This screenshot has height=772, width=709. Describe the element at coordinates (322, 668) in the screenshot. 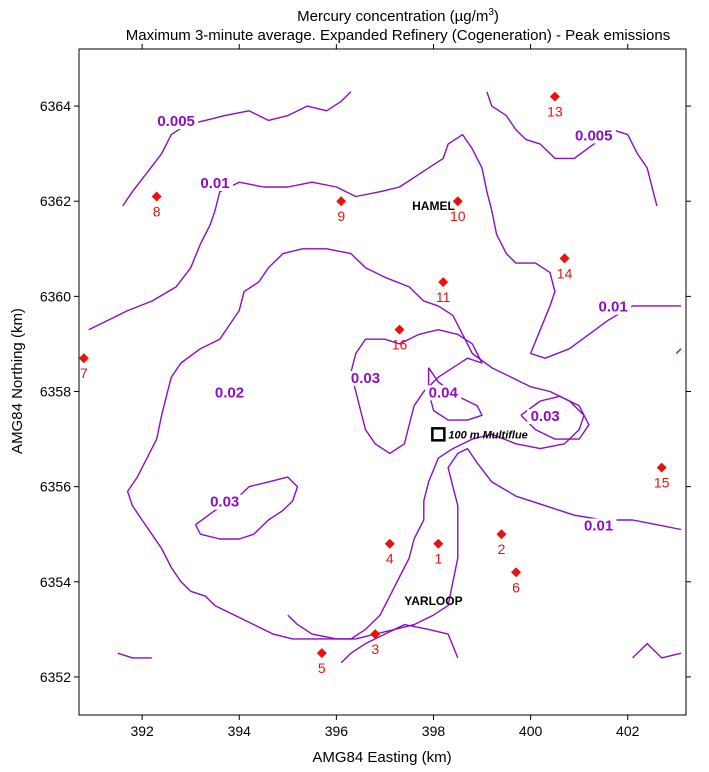

I see `receptor-label: 5` at that location.